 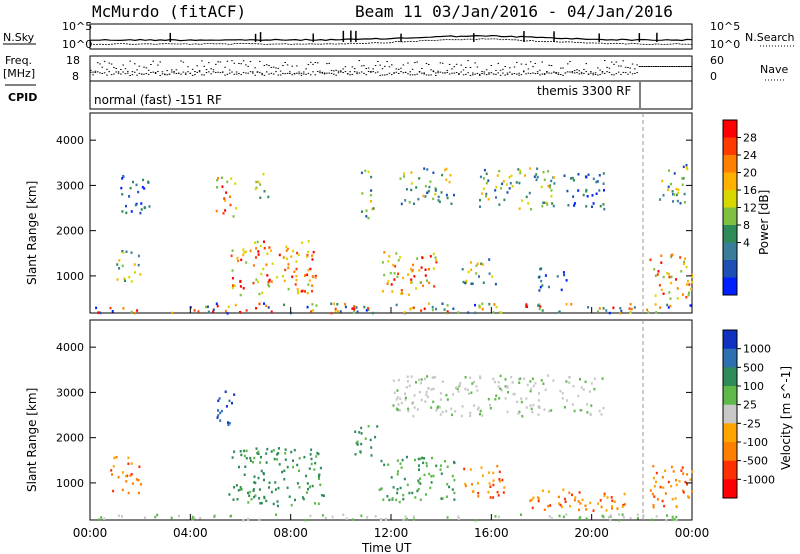 I want to click on x-tick-label: 04:00, so click(x=190, y=533).